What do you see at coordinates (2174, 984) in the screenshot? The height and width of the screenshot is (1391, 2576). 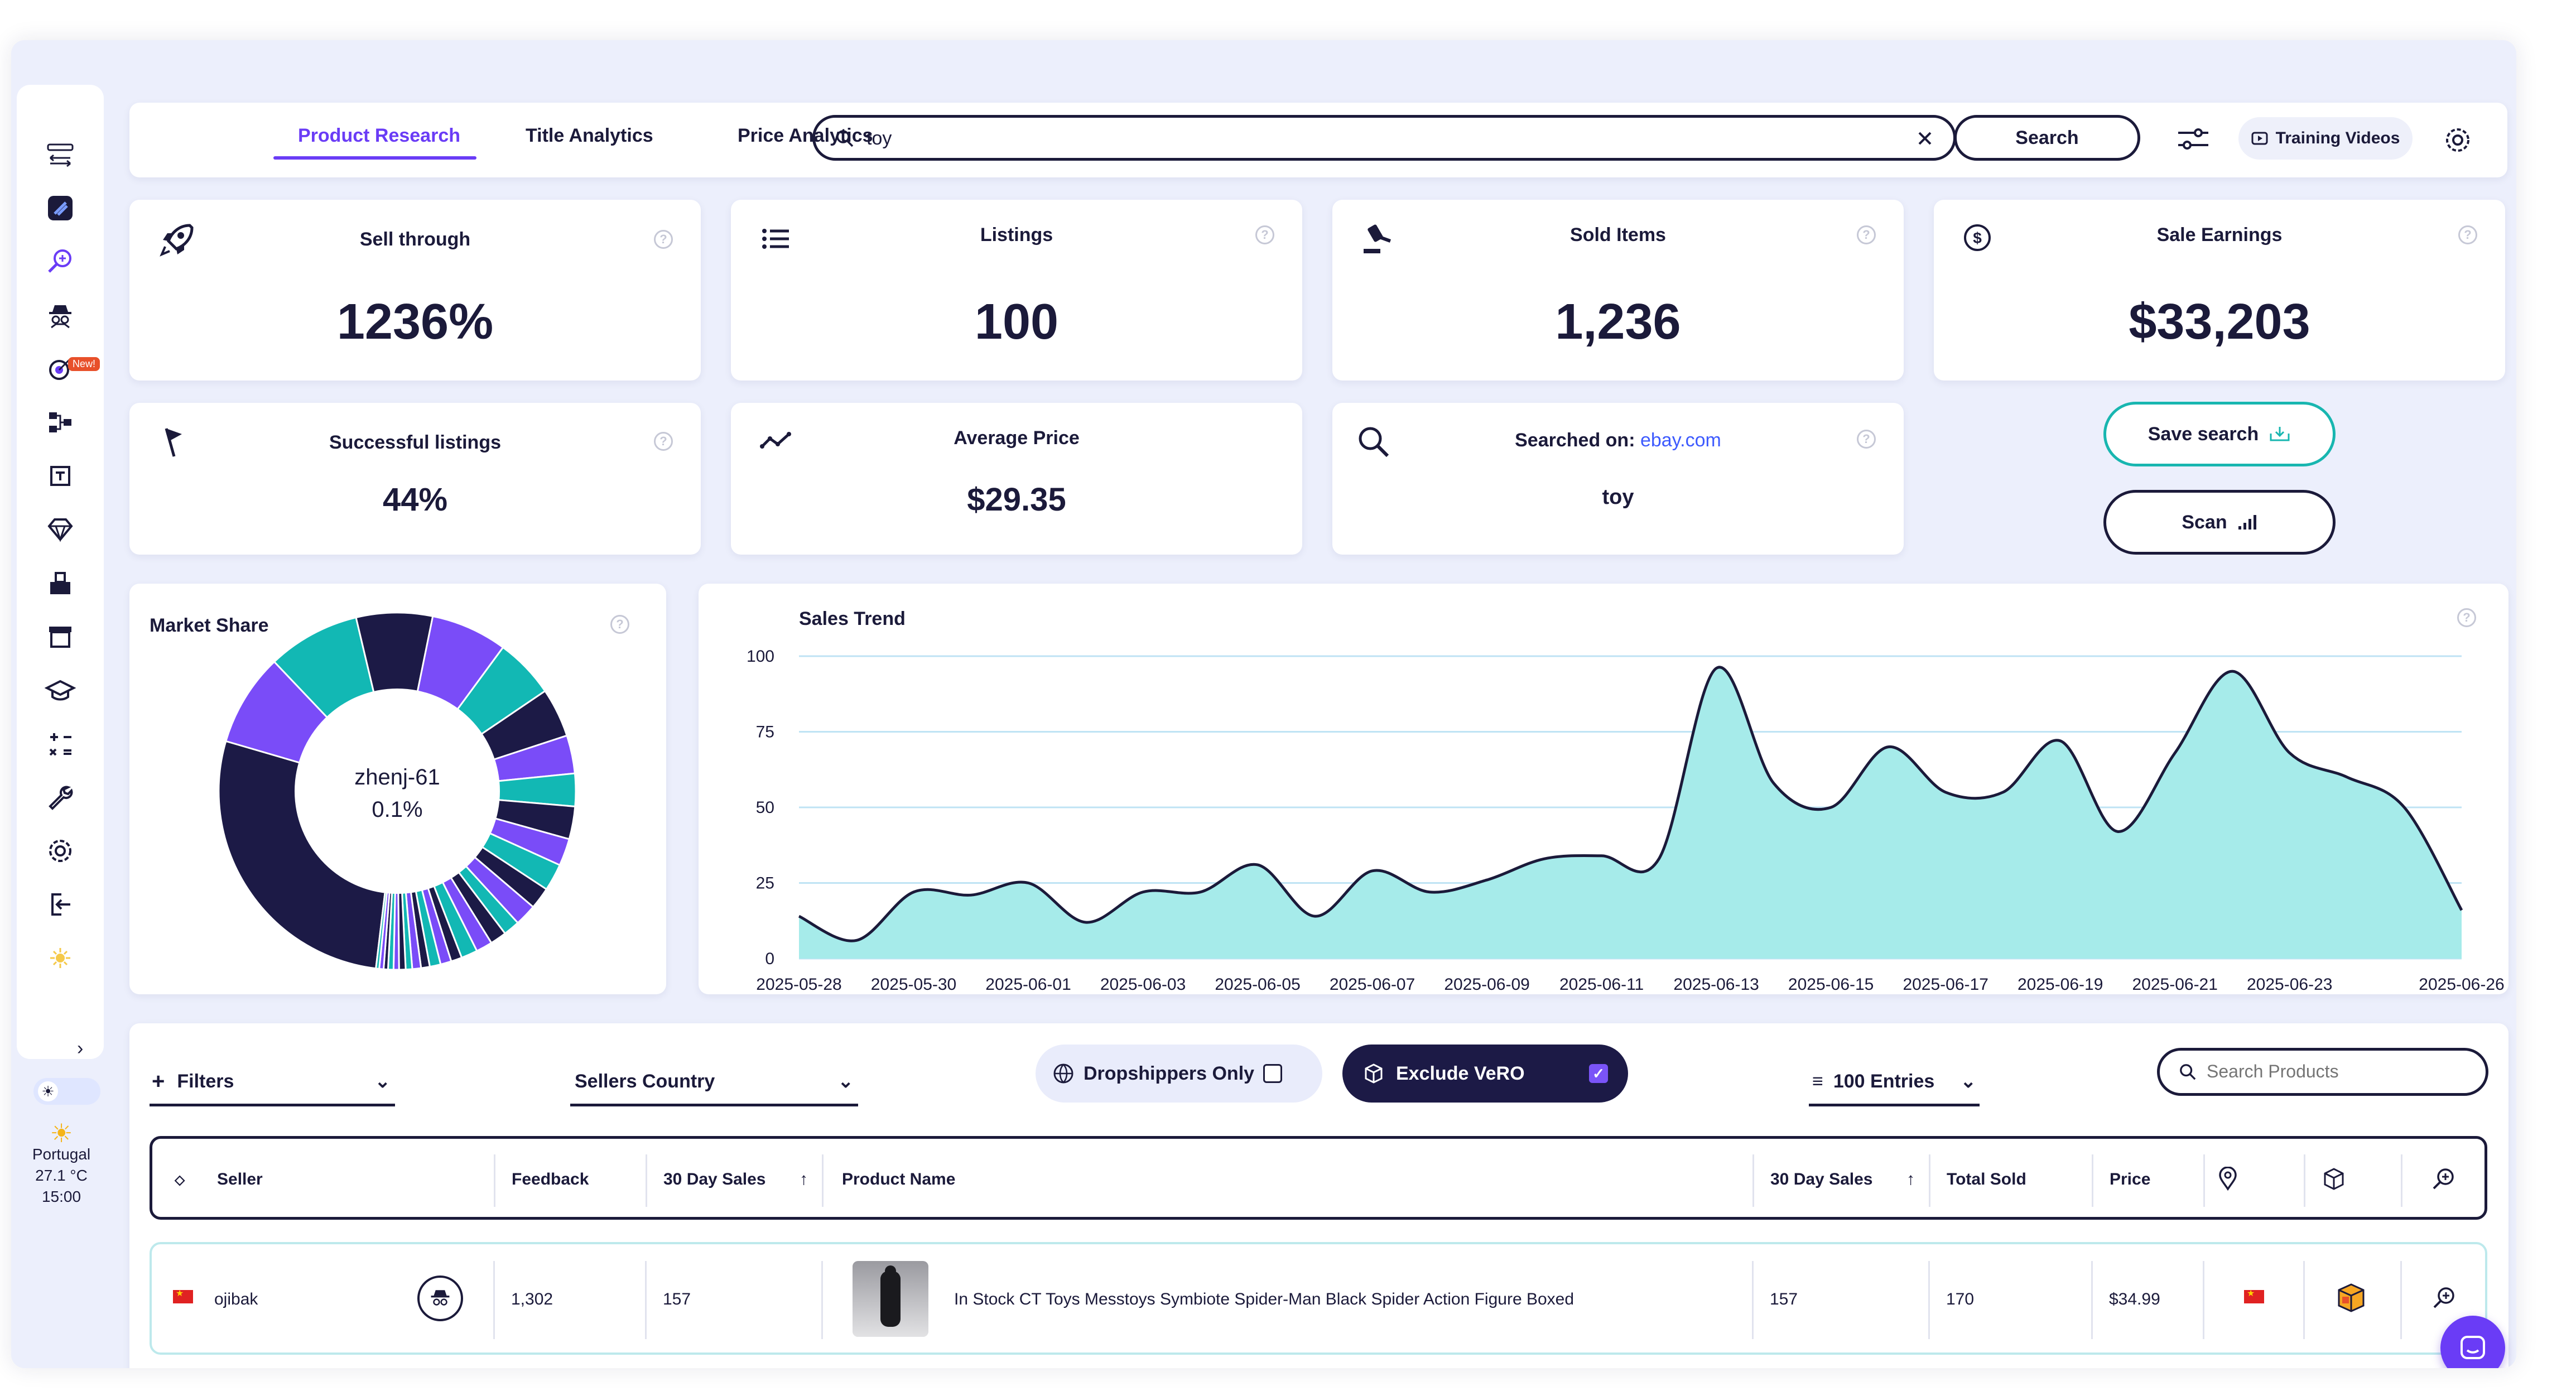 I see `x-tick-label: 2025-06-21` at bounding box center [2174, 984].